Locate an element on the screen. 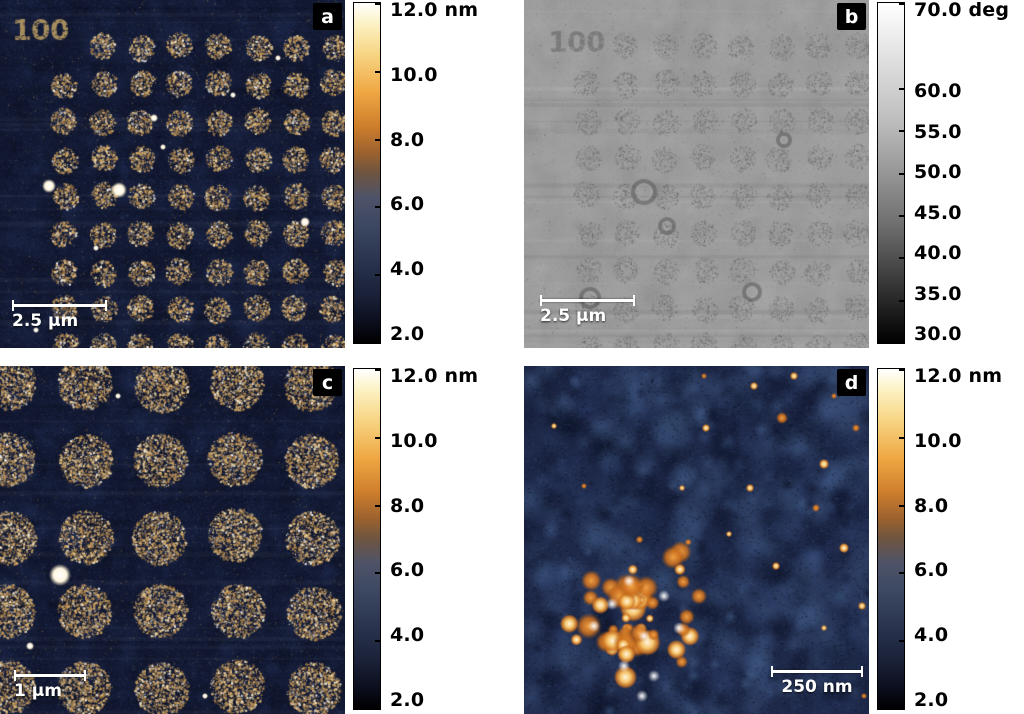 This screenshot has height=714, width=1024. colorbar-d: 12.0 nm 10.0 8.0 6.0 4.0 2.0 is located at coordinates (950, 539).